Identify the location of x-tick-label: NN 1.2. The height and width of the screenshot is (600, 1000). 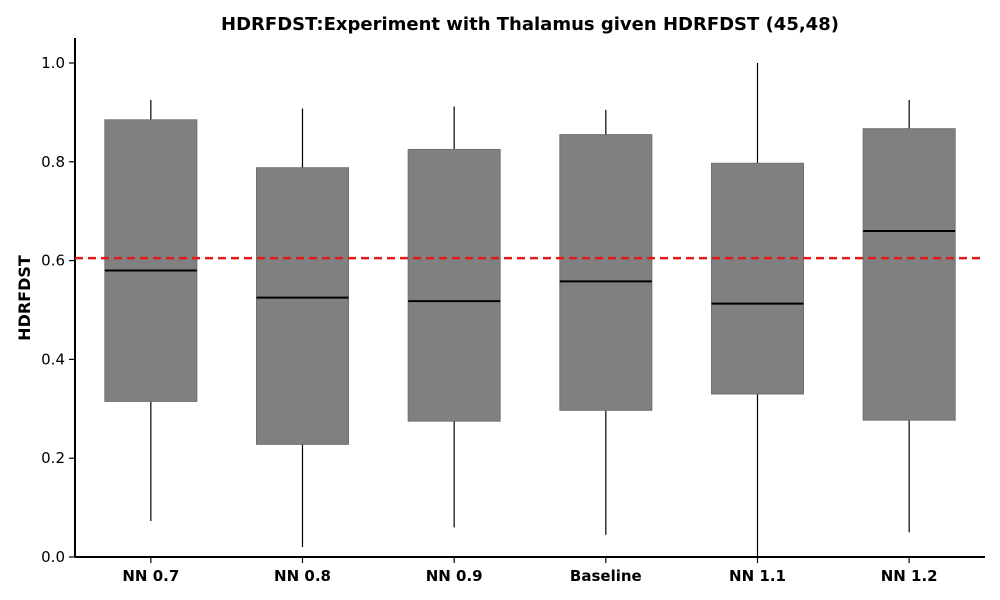
(909, 576).